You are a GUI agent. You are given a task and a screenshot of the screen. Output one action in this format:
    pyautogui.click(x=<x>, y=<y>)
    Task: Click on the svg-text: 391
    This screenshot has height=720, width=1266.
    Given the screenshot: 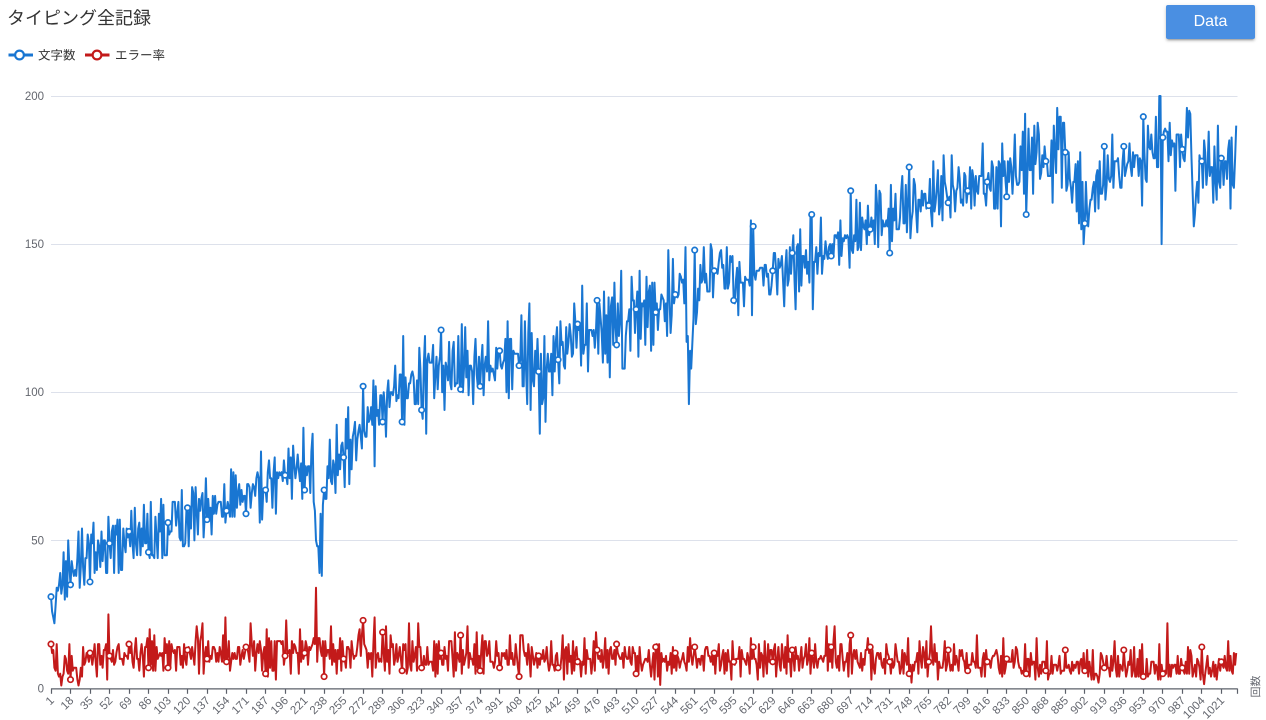 What is the action you would take?
    pyautogui.click(x=494, y=706)
    